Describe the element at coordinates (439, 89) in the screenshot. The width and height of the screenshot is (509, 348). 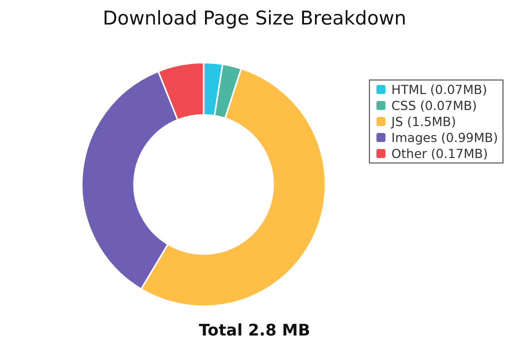
I see `legend-label: HTML (0.07MB)` at that location.